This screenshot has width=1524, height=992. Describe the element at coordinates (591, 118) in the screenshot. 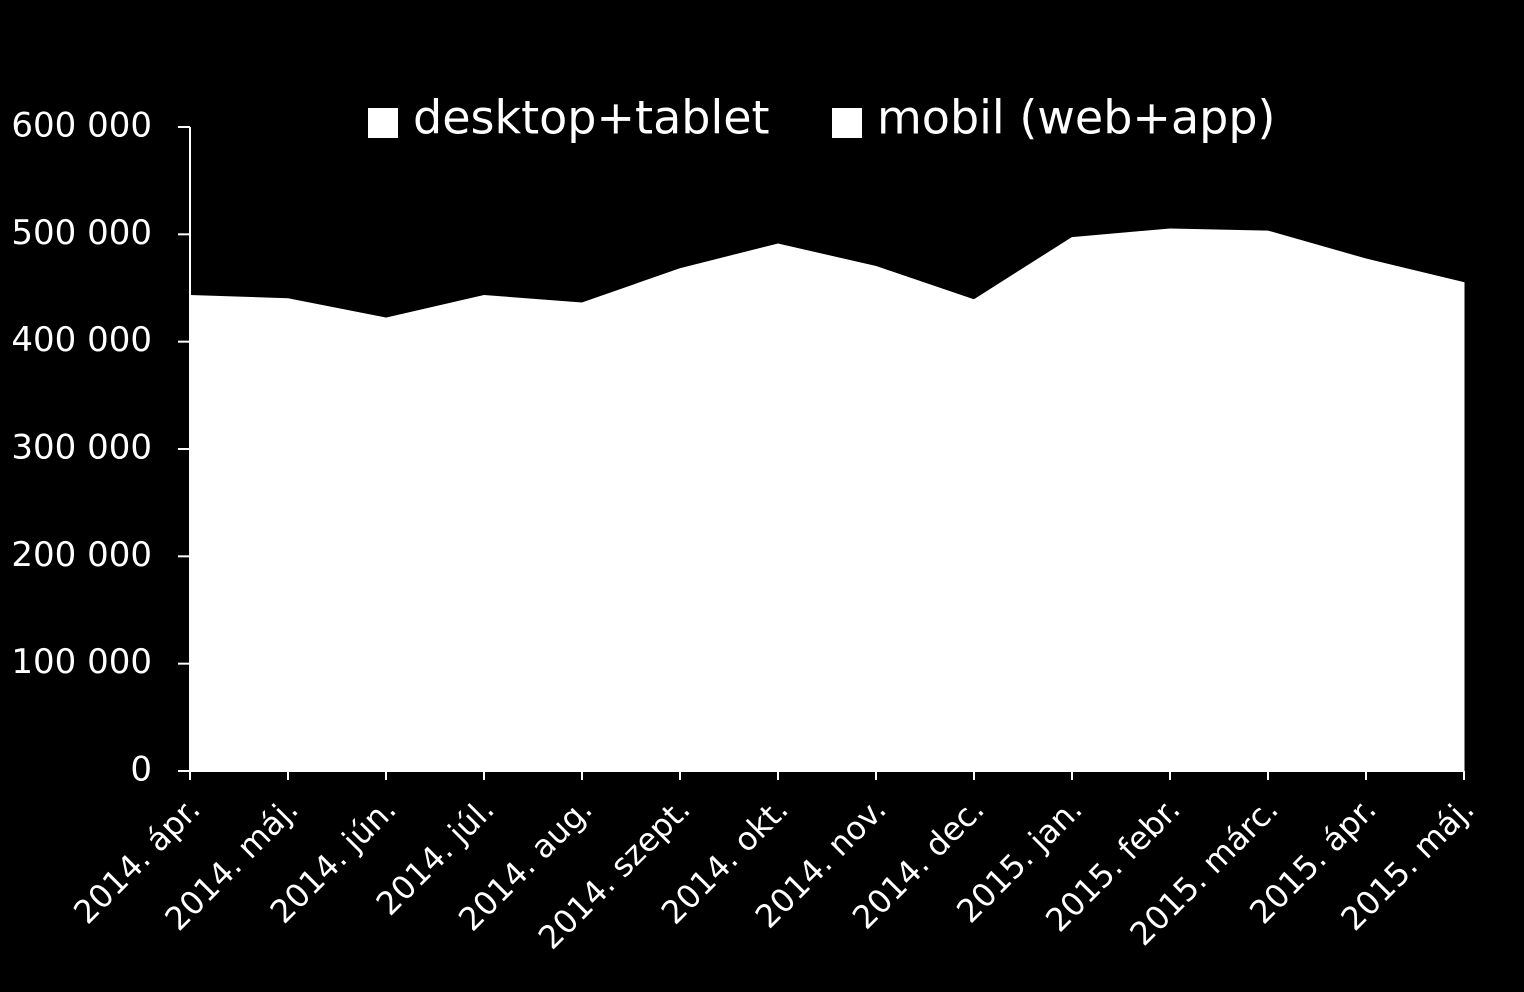

I see `legend-label: desktop+tablet` at that location.